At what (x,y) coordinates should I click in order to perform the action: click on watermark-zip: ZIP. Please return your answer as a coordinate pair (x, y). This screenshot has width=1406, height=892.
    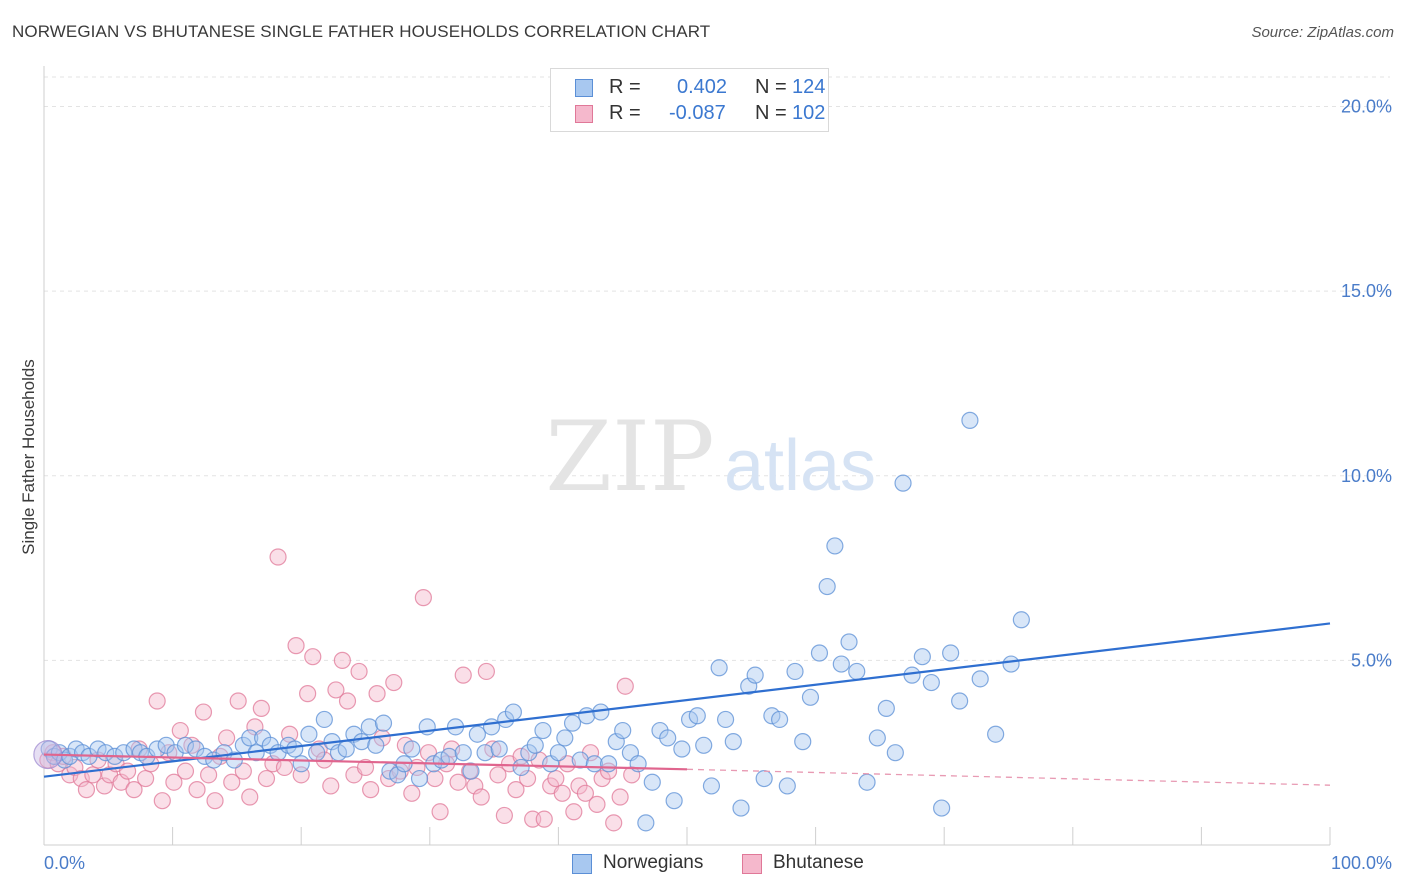
    Looking at the image, I should click on (629, 457).